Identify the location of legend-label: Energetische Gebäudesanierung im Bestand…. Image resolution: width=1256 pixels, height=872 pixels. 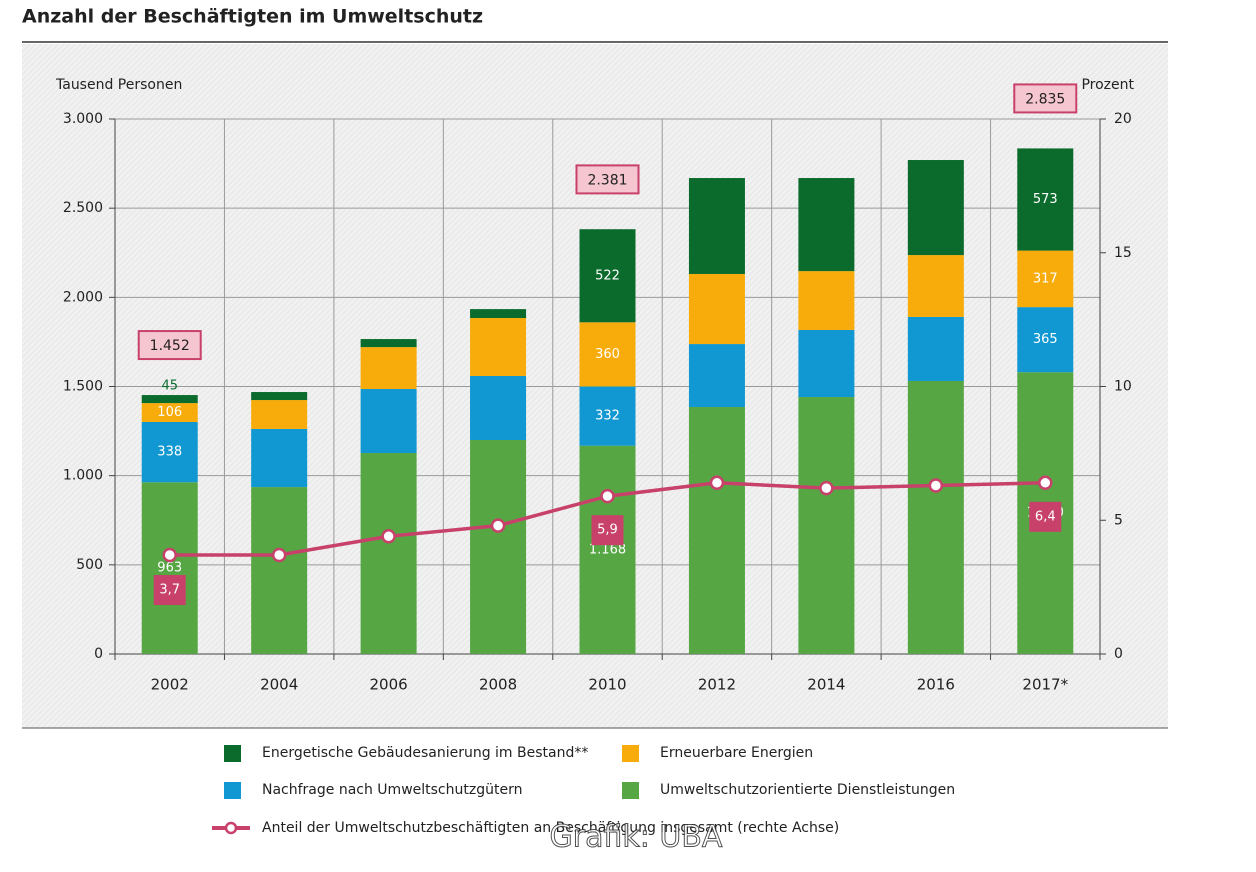
(425, 753).